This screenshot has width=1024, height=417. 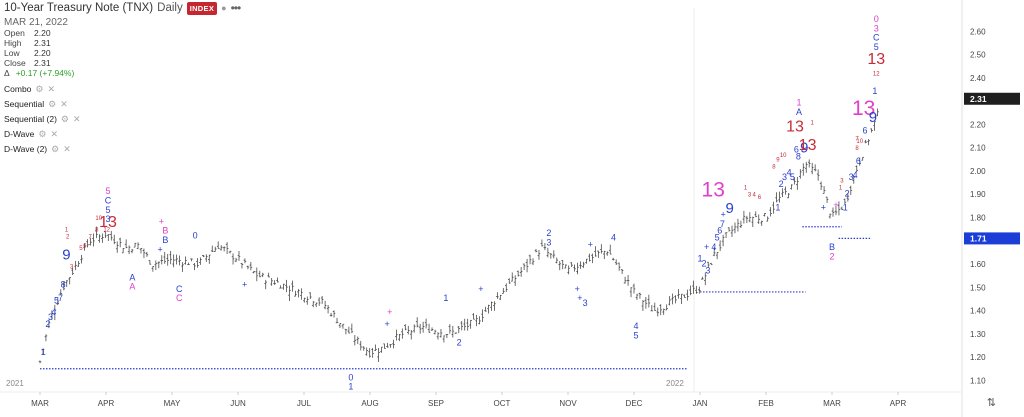 I want to click on more-options-icon: •••, so click(x=236, y=8).